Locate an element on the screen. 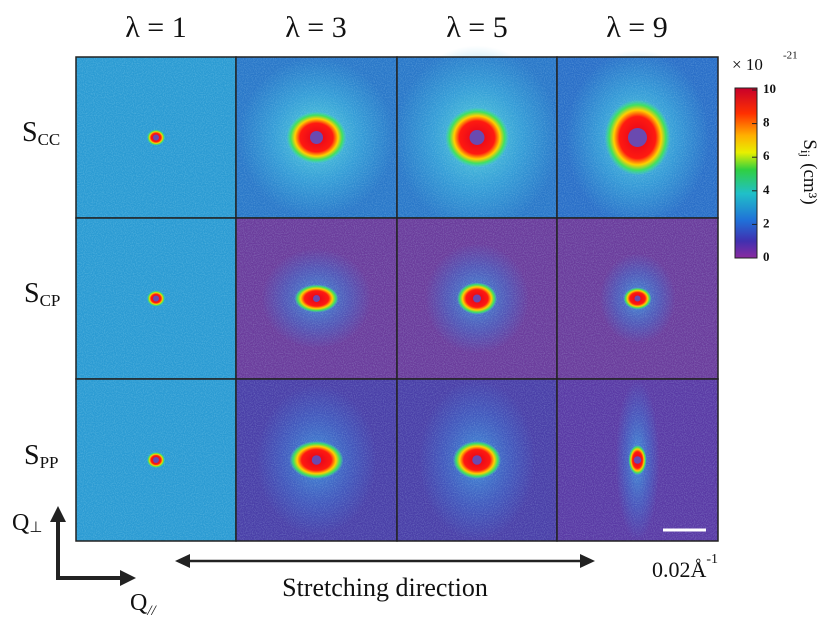  column-headers: λ = 1 λ = 3 λ = 5 λ = 9 is located at coordinates (396, 27).